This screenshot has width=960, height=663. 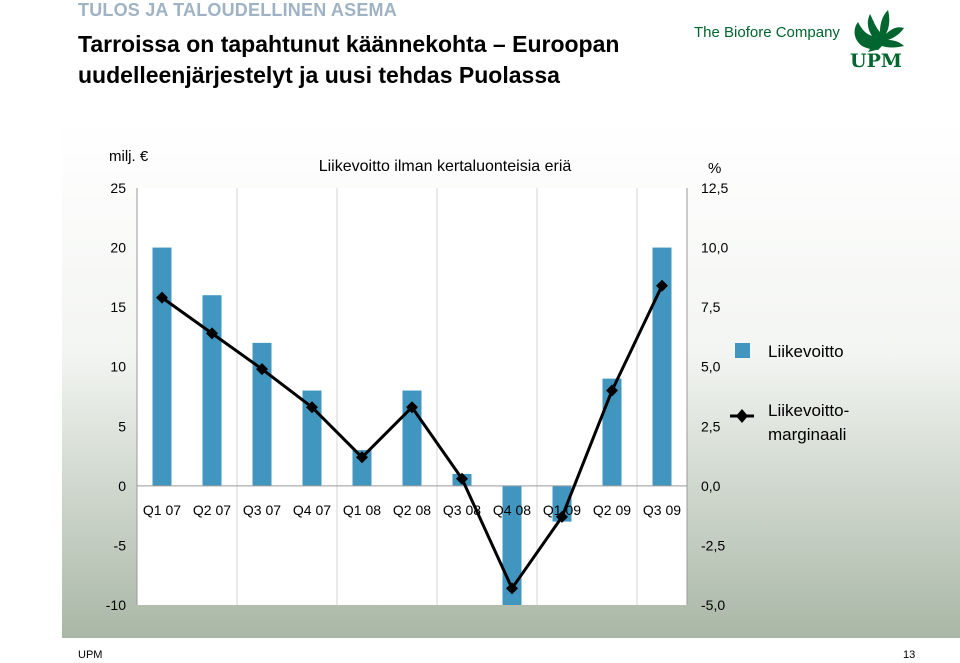 What do you see at coordinates (237, 10) in the screenshot?
I see `section-kicker: TULOS JA TALOUDELLINEN ASEMA` at bounding box center [237, 10].